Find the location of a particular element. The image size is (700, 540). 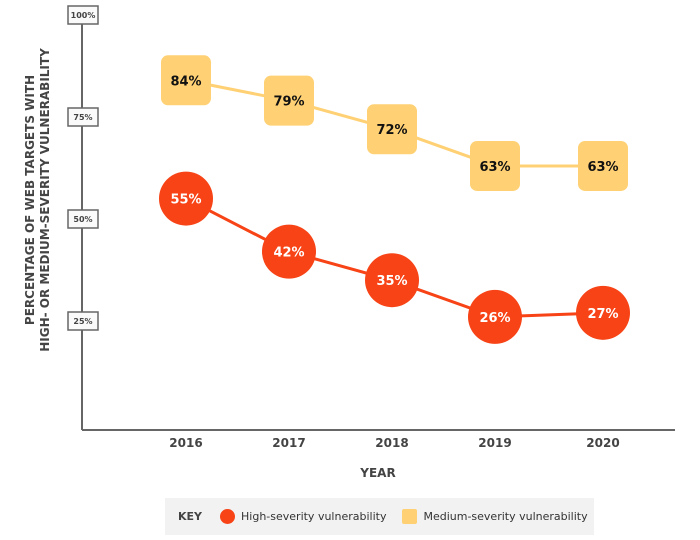

x-tick-label: 2016 is located at coordinates (185, 443).